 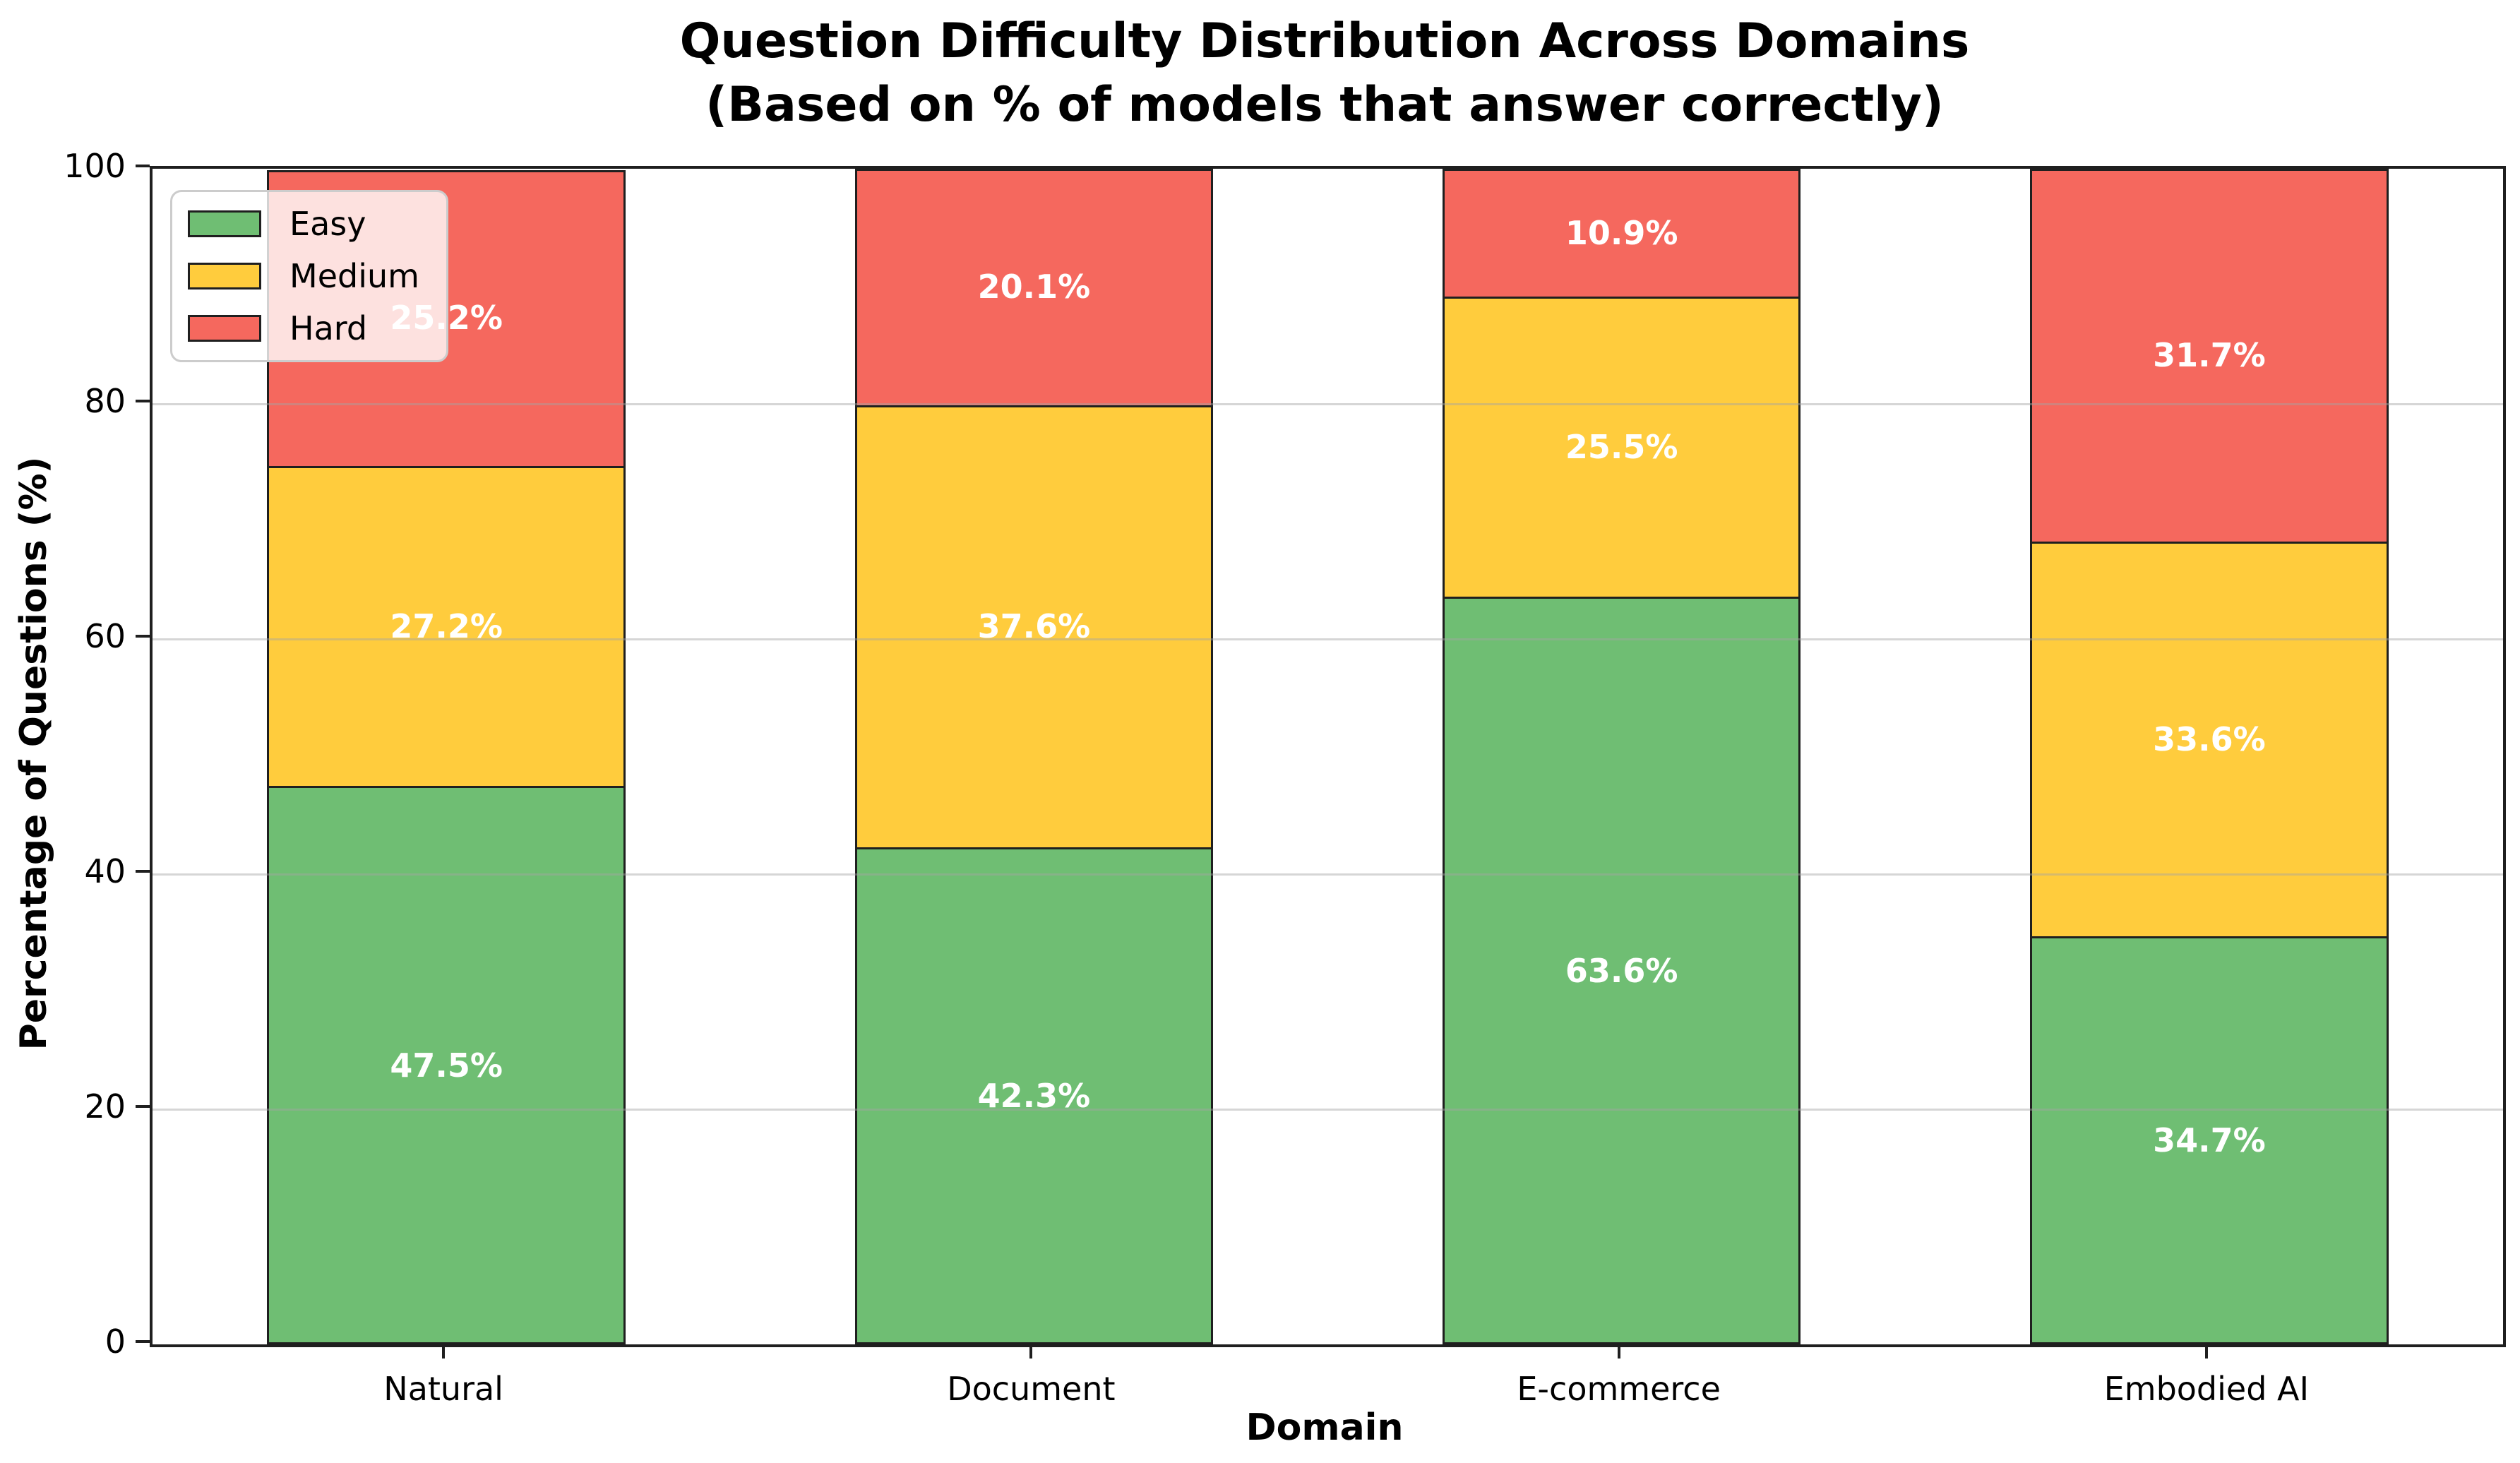 What do you see at coordinates (354, 276) in the screenshot?
I see `legend-label-medium: Medium` at bounding box center [354, 276].